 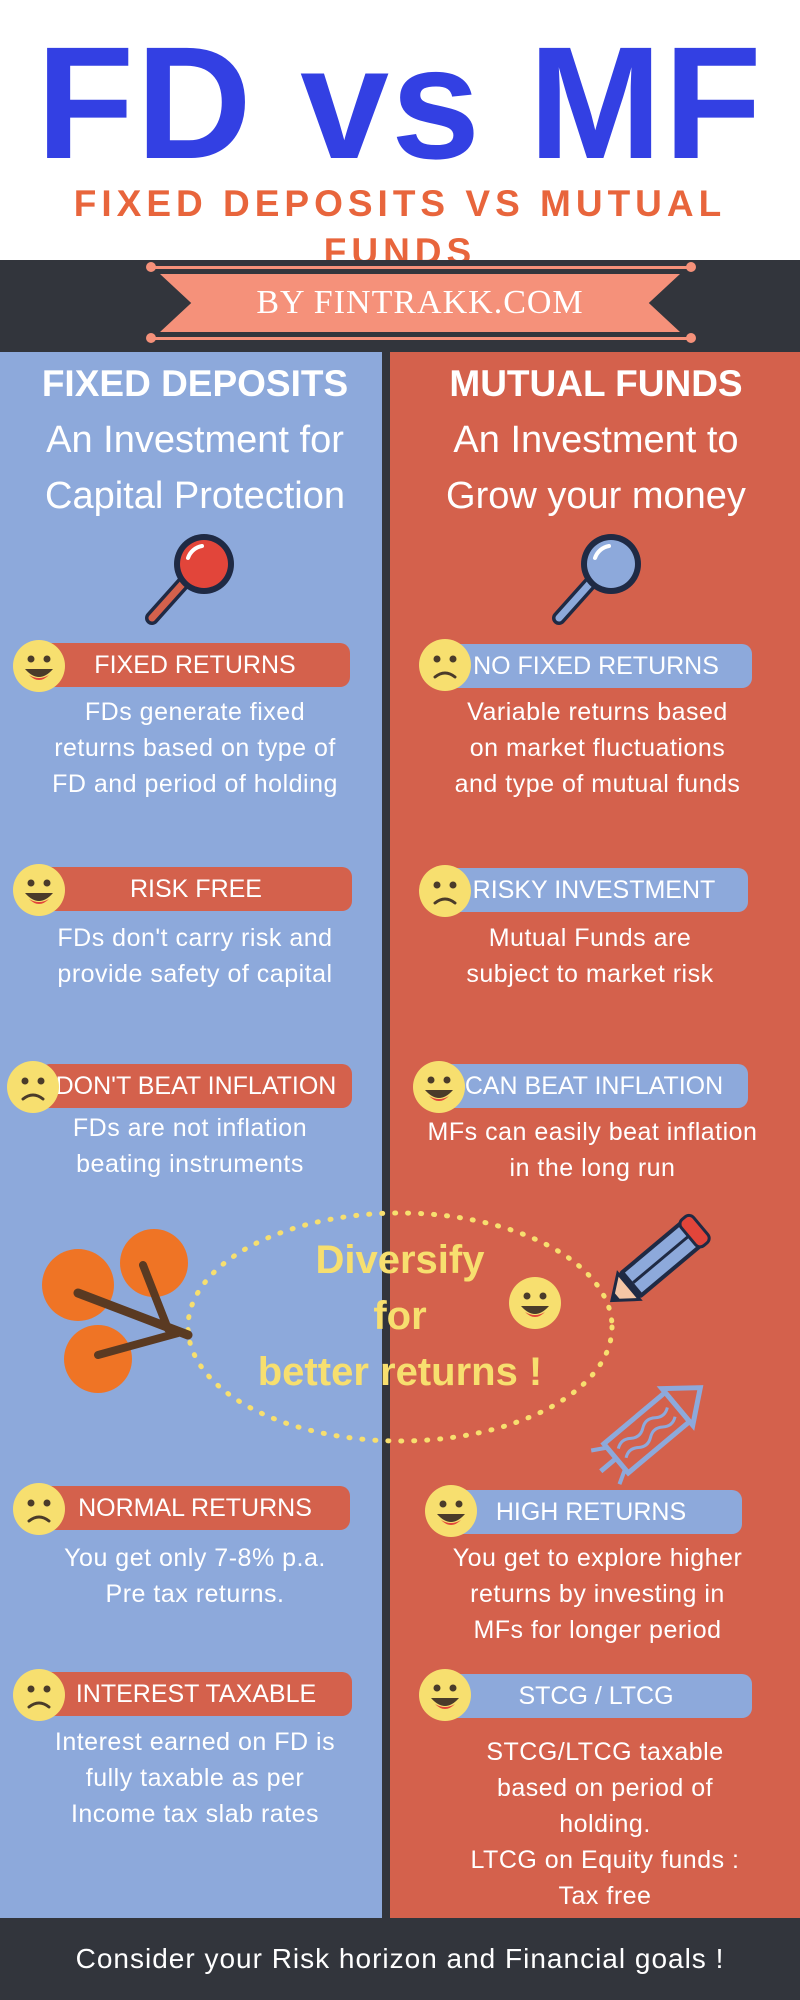 What do you see at coordinates (596, 440) in the screenshot?
I see `mf-tagline-1: An Investment to` at bounding box center [596, 440].